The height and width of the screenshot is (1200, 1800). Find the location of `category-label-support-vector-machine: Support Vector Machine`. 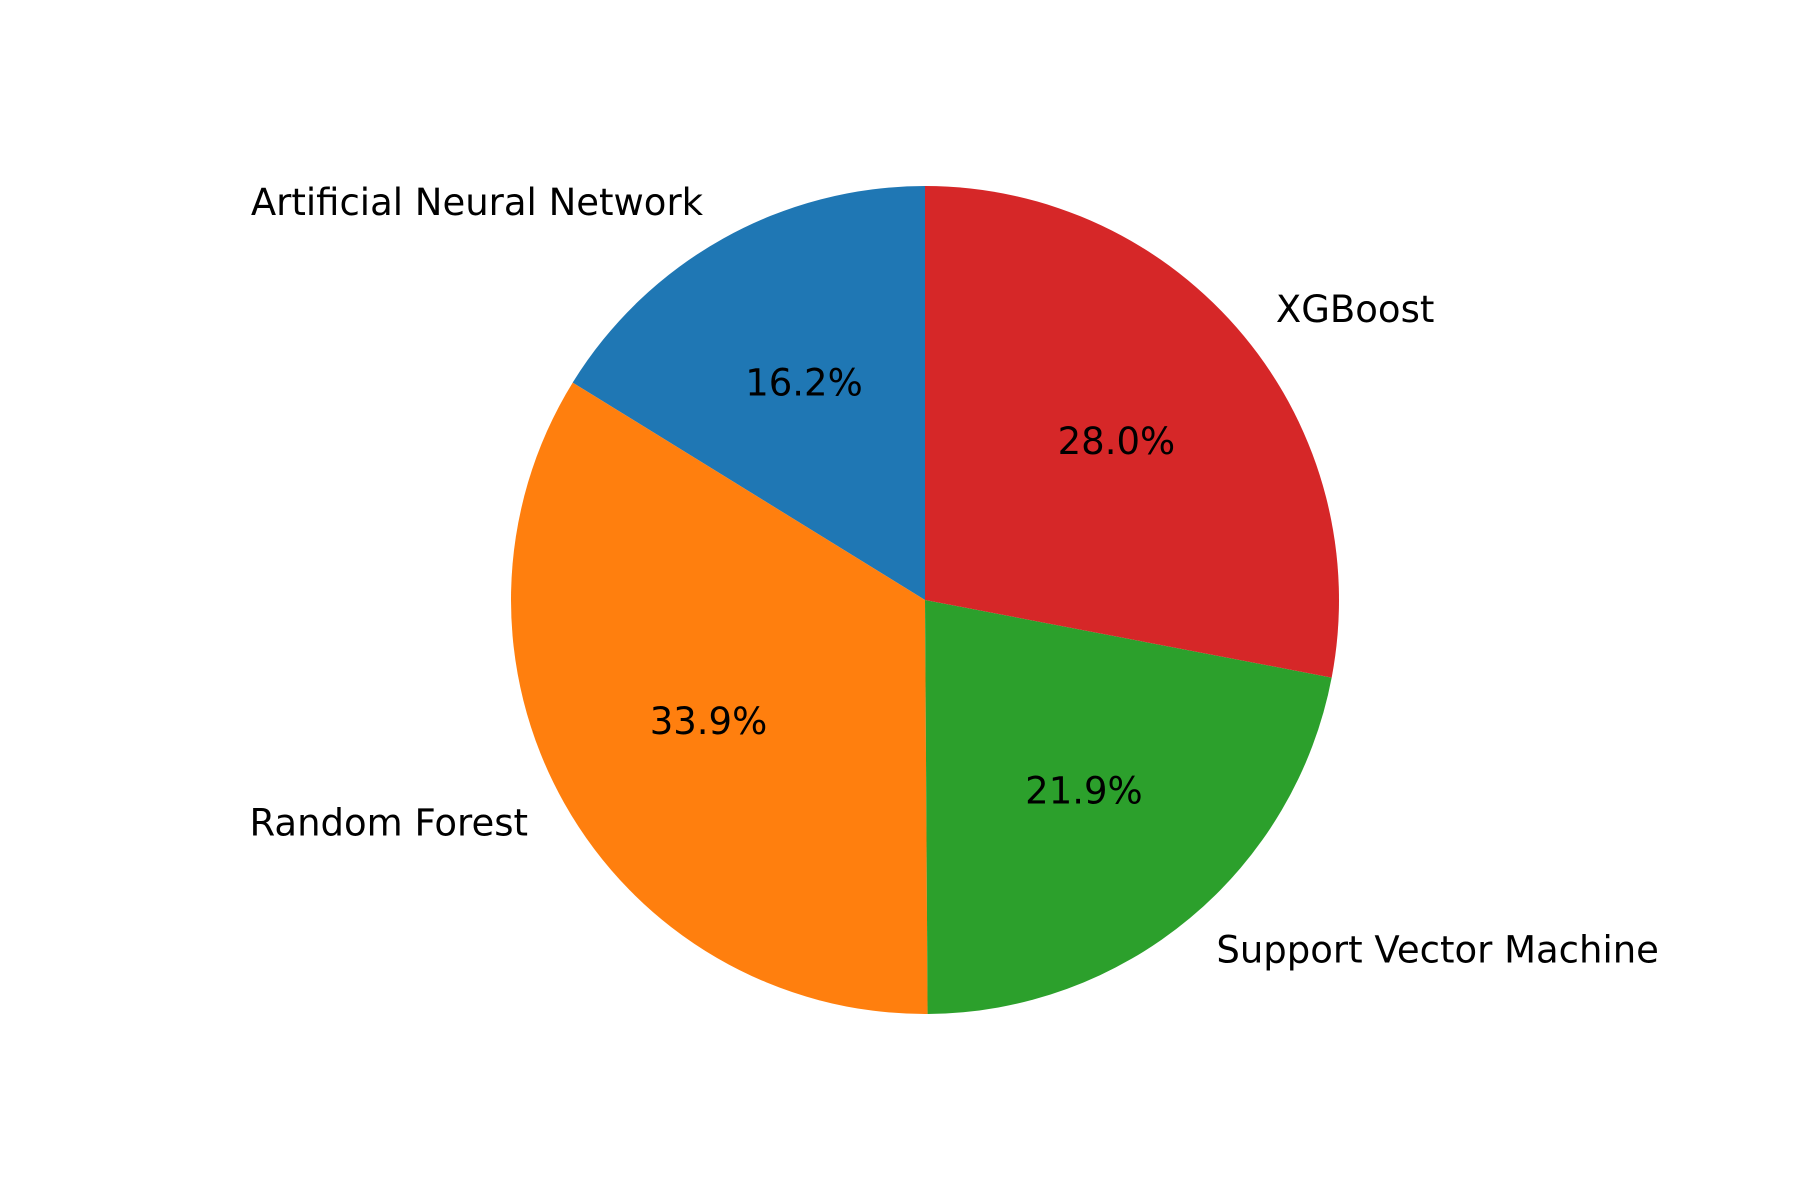

category-label-support-vector-machine: Support Vector Machine is located at coordinates (1437, 949).